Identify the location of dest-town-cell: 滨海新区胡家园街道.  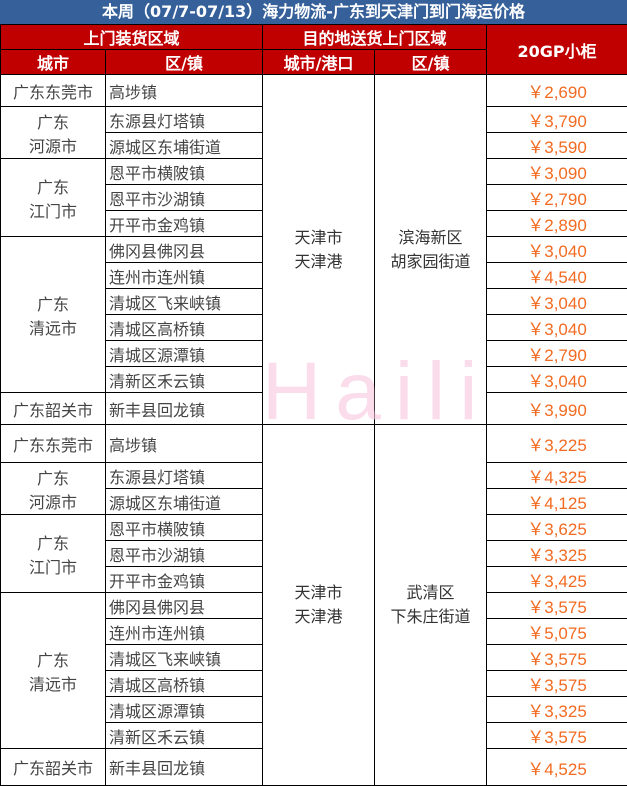
(431, 250).